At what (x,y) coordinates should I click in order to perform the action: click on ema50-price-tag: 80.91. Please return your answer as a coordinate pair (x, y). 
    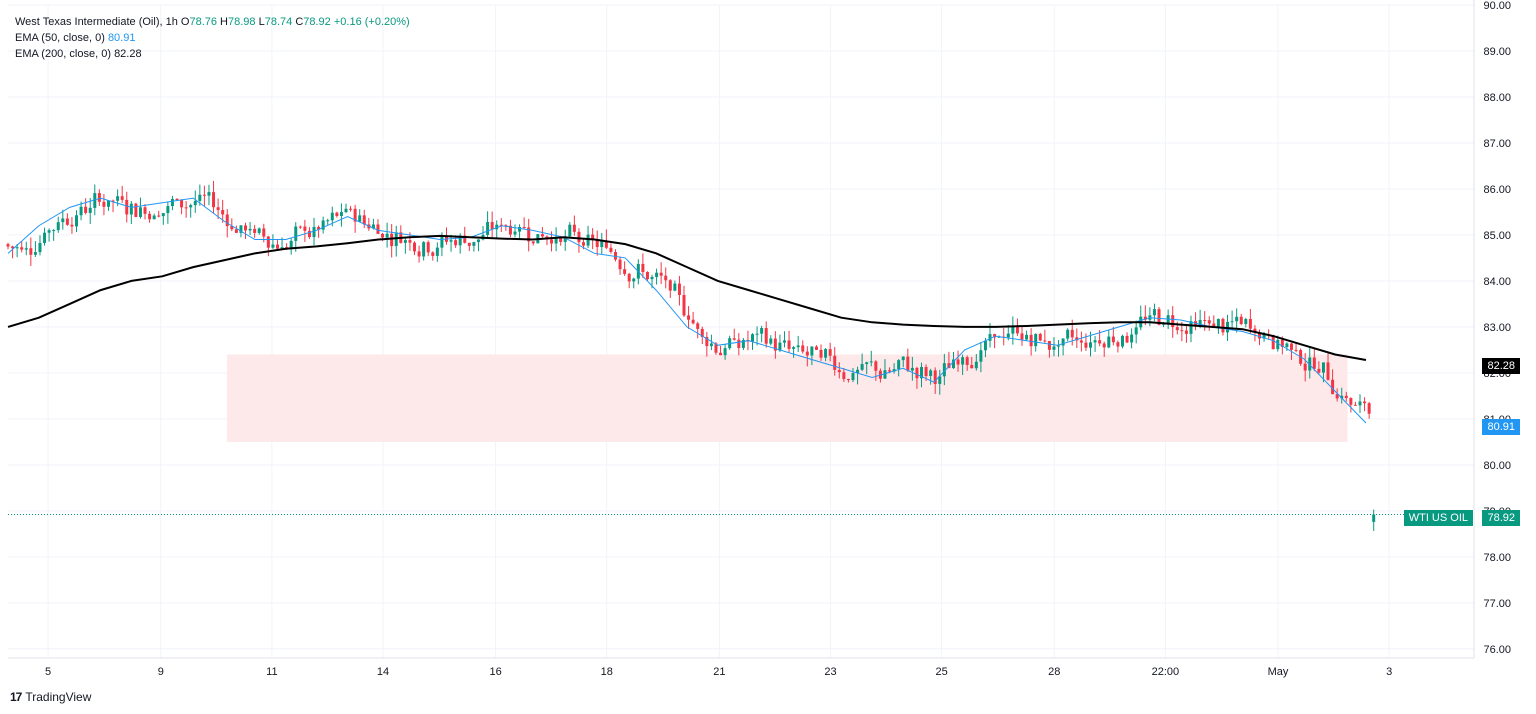
    Looking at the image, I should click on (1501, 427).